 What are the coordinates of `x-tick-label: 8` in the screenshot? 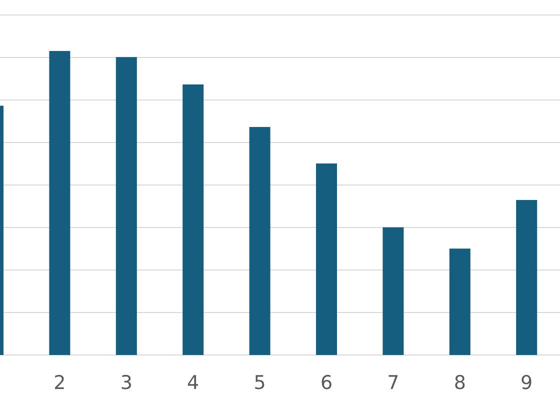 It's located at (460, 383).